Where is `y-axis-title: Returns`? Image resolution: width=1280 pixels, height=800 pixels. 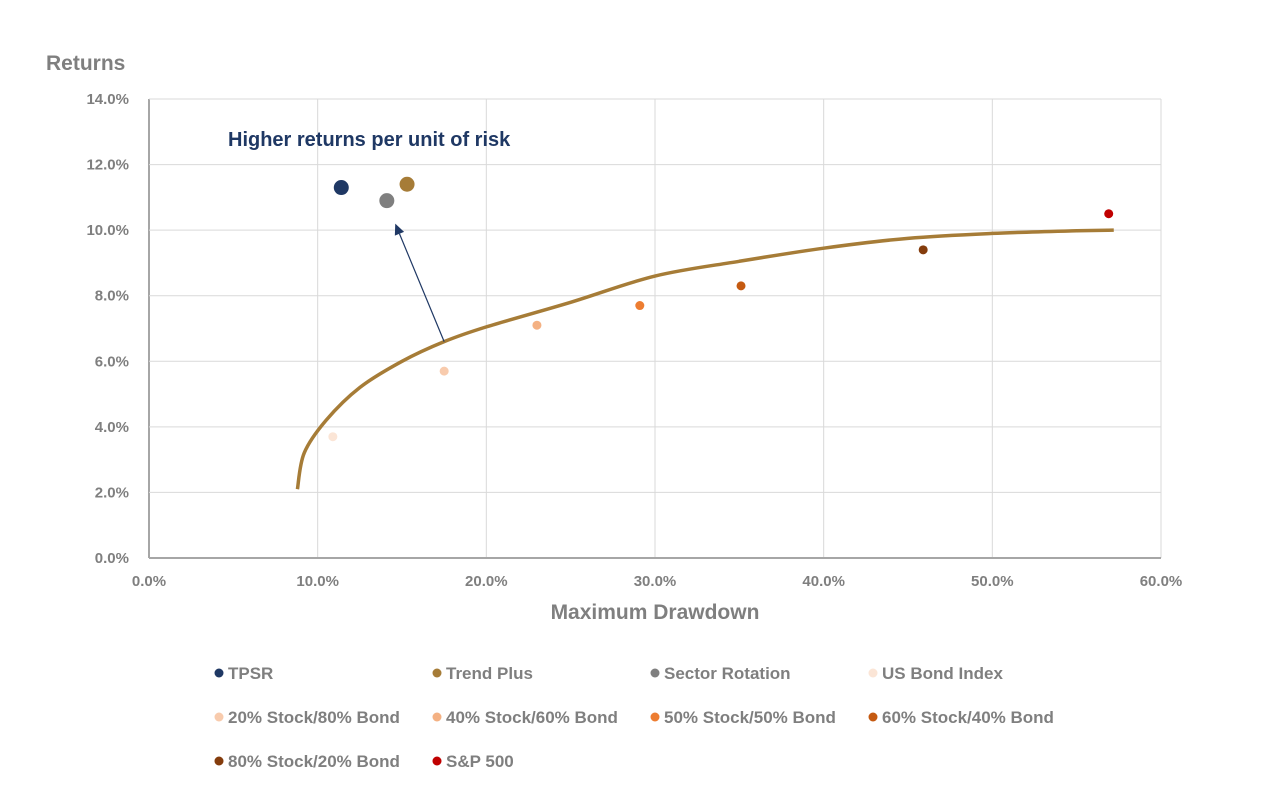
y-axis-title: Returns is located at coordinates (85, 63).